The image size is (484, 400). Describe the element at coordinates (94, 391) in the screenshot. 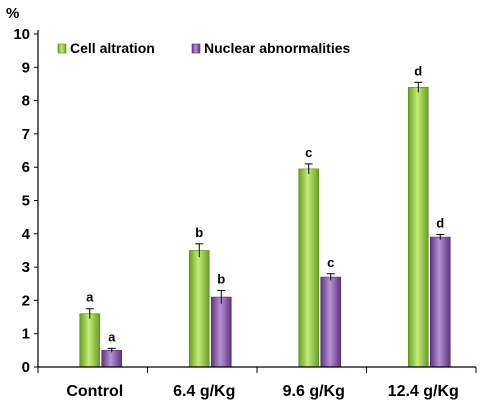

I see `x-category-label: Control` at that location.